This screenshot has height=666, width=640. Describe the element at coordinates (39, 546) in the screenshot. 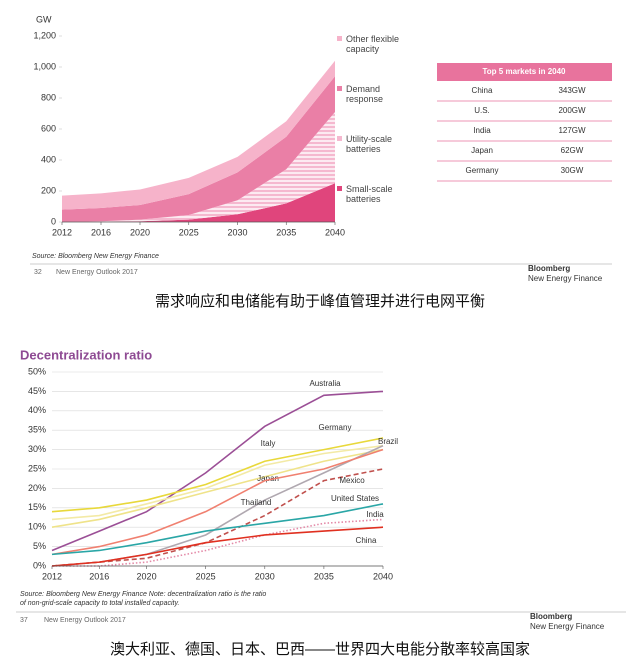

I see `y-tick-label: 5%` at that location.